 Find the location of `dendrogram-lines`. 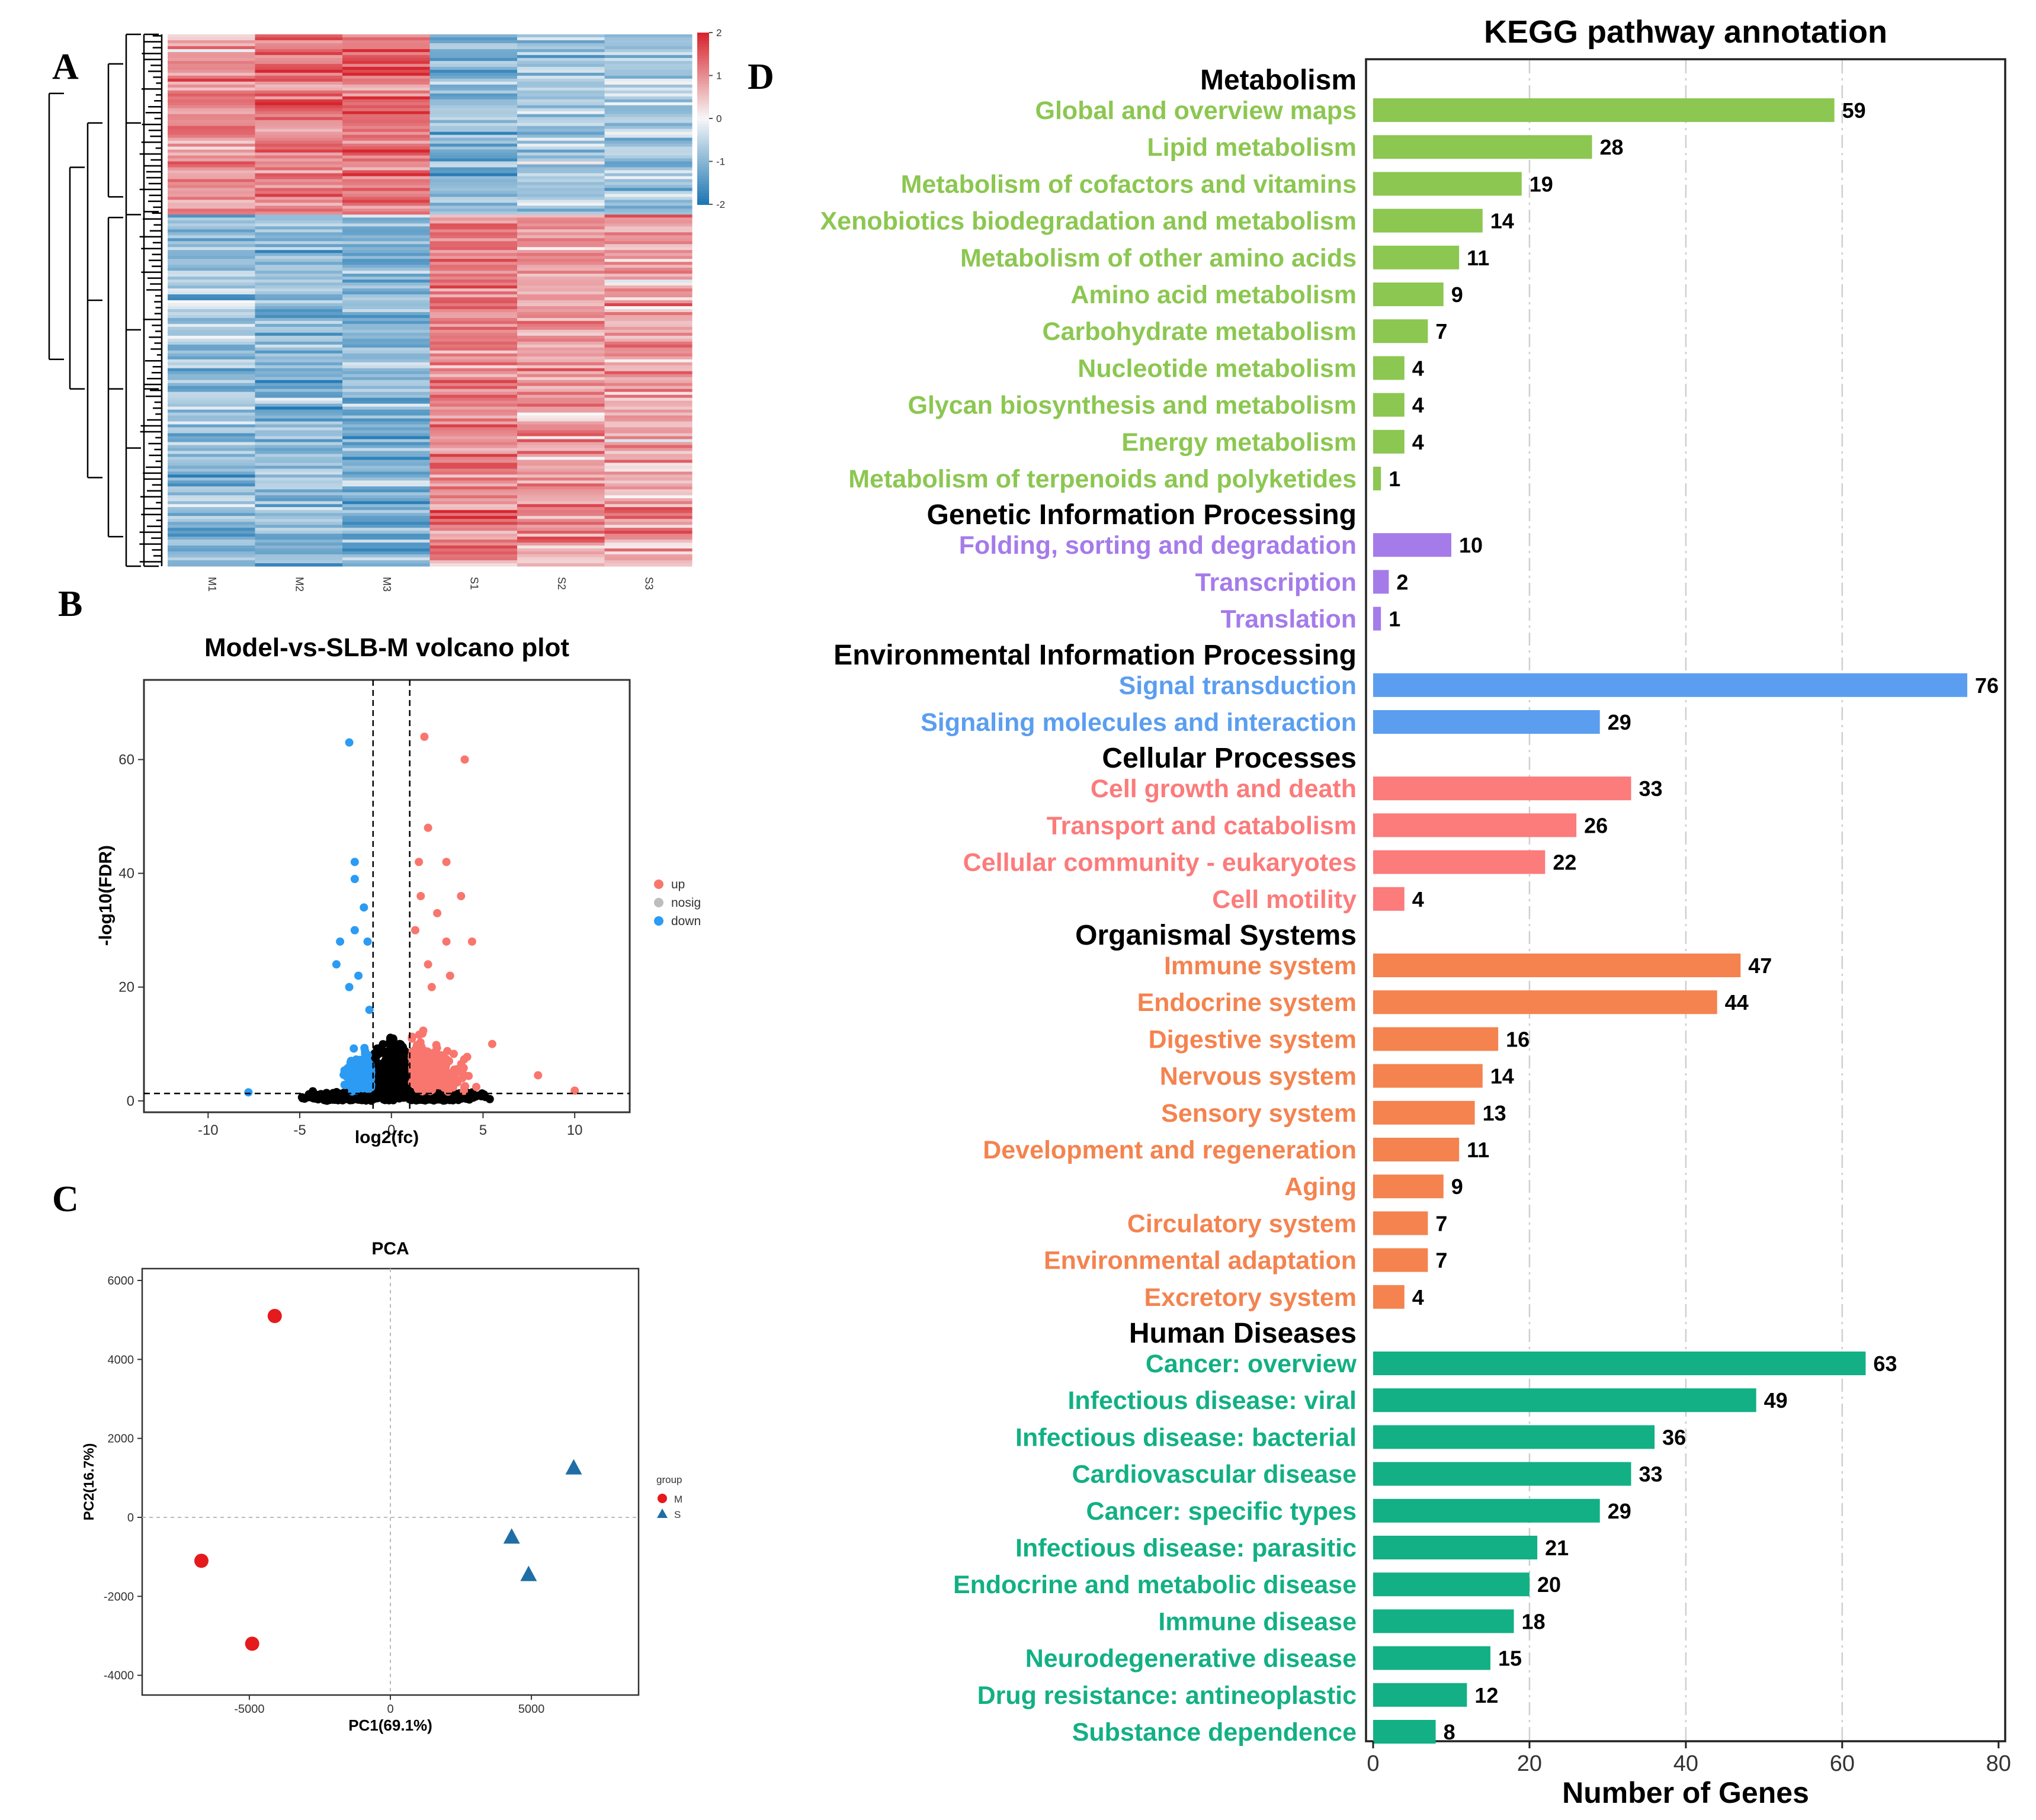

dendrogram-lines is located at coordinates (105, 300).